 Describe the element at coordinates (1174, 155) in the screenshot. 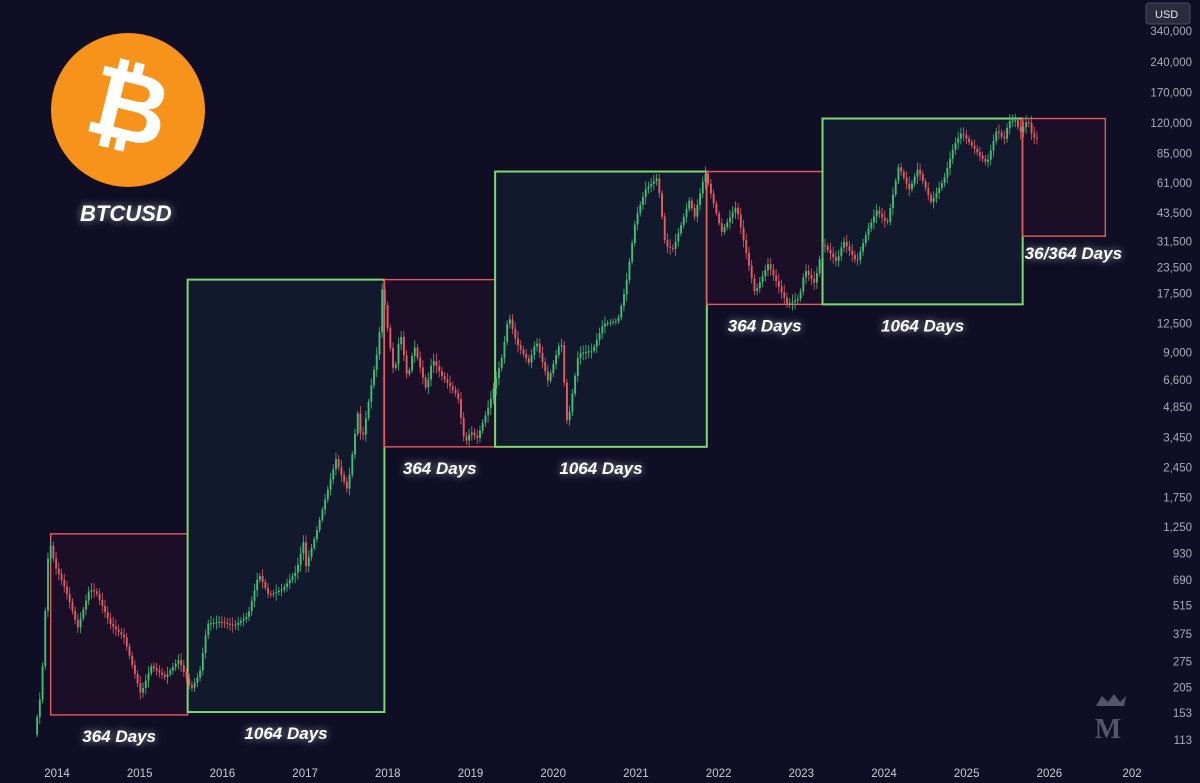

I see `y-tick-label: 85,000` at that location.